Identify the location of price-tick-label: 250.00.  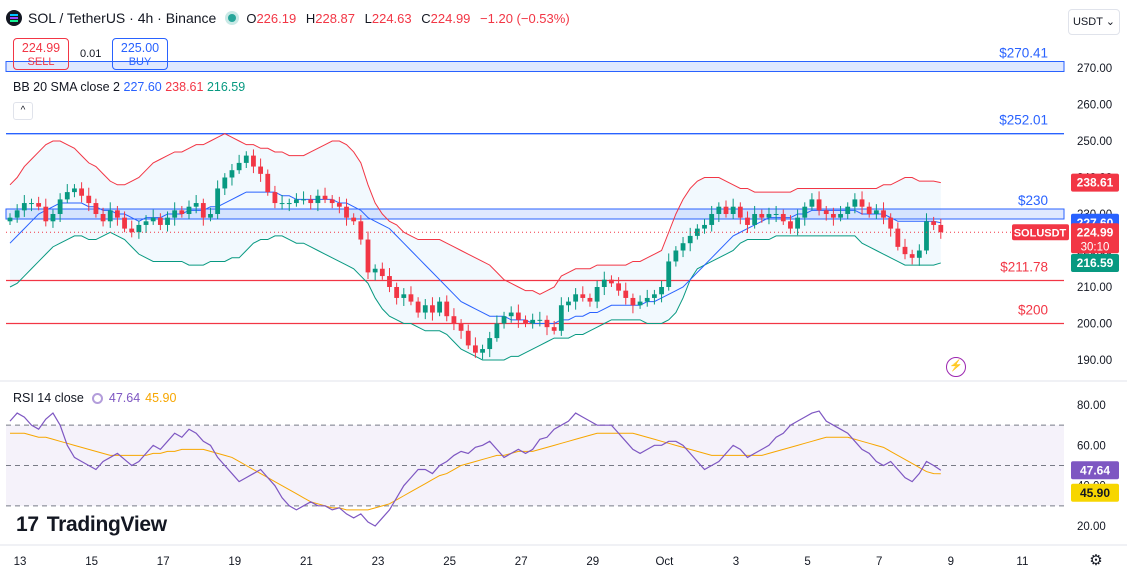
(1094, 142).